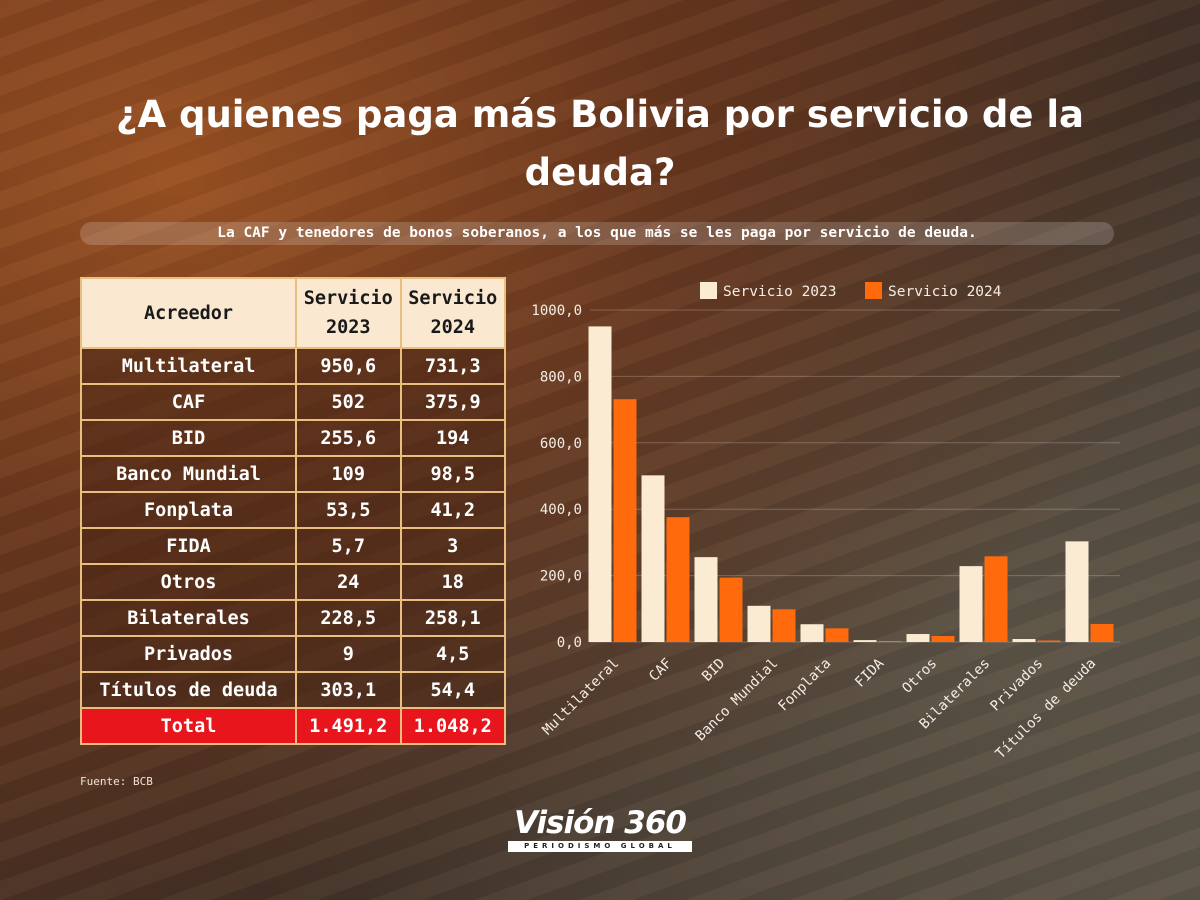 This screenshot has width=1200, height=900. I want to click on table-row: Fonplata 53,5 41,2, so click(292, 510).